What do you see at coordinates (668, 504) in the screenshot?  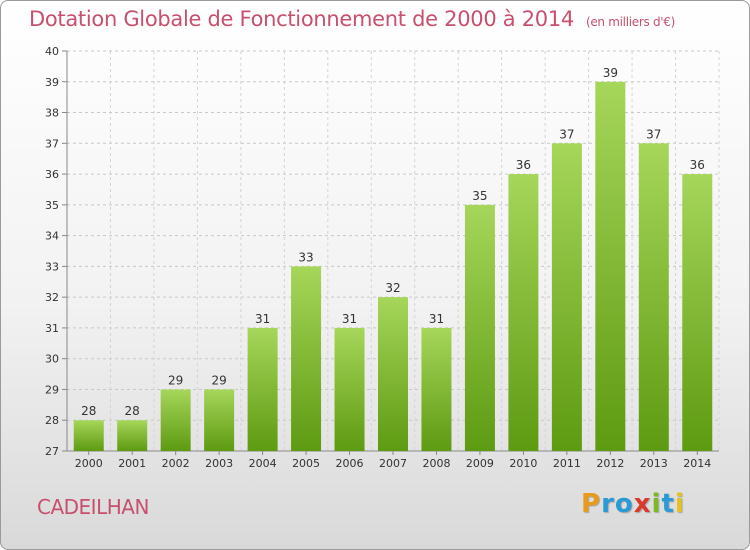 I see `logo-letter: t` at bounding box center [668, 504].